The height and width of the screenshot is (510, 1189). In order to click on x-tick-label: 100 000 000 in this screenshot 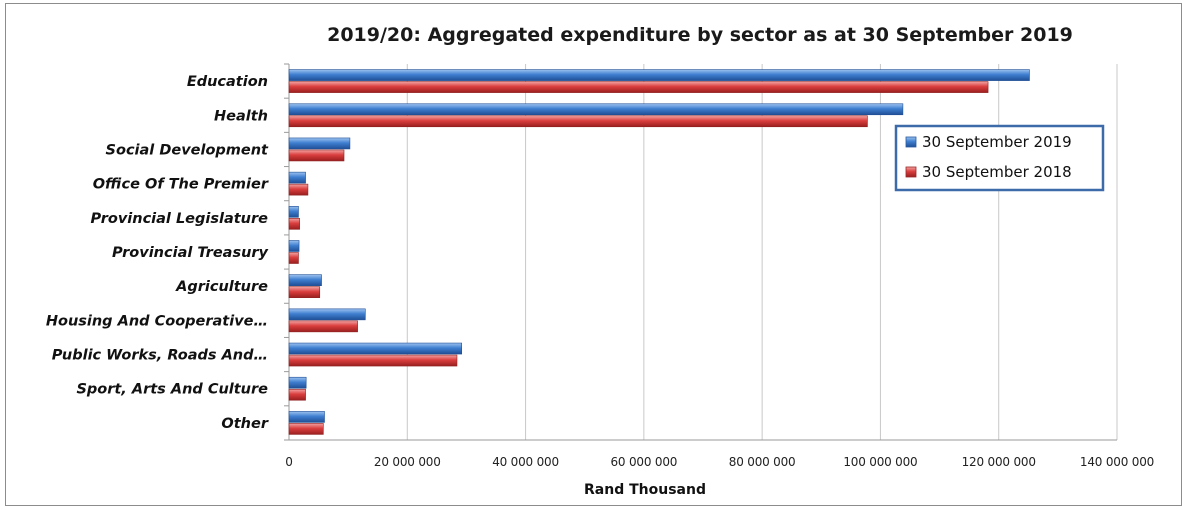, I will do `click(880, 462)`.